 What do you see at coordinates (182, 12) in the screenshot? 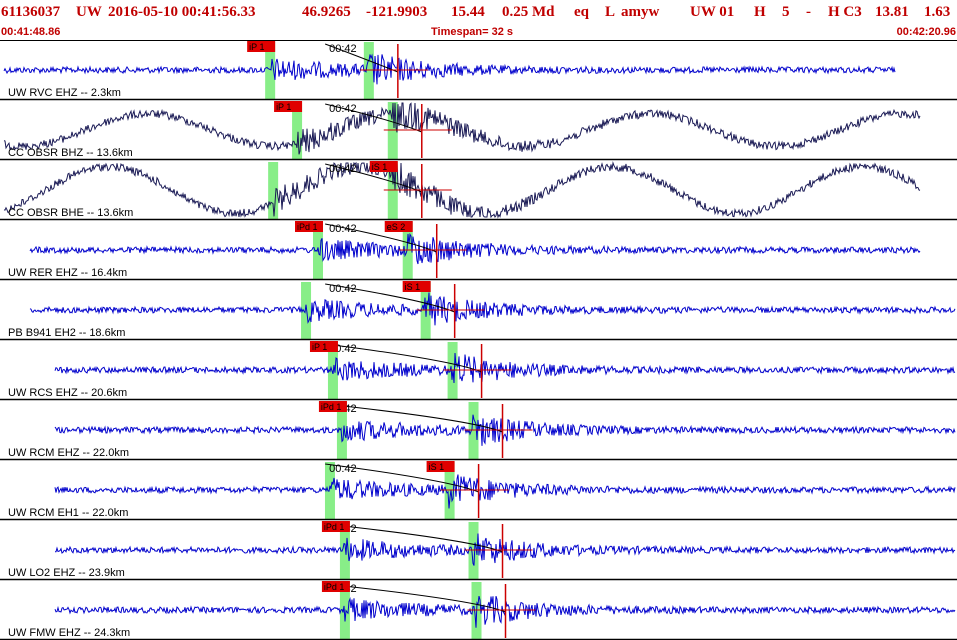
I see `event-datetime: 2016-05-10 00:41:56.33` at bounding box center [182, 12].